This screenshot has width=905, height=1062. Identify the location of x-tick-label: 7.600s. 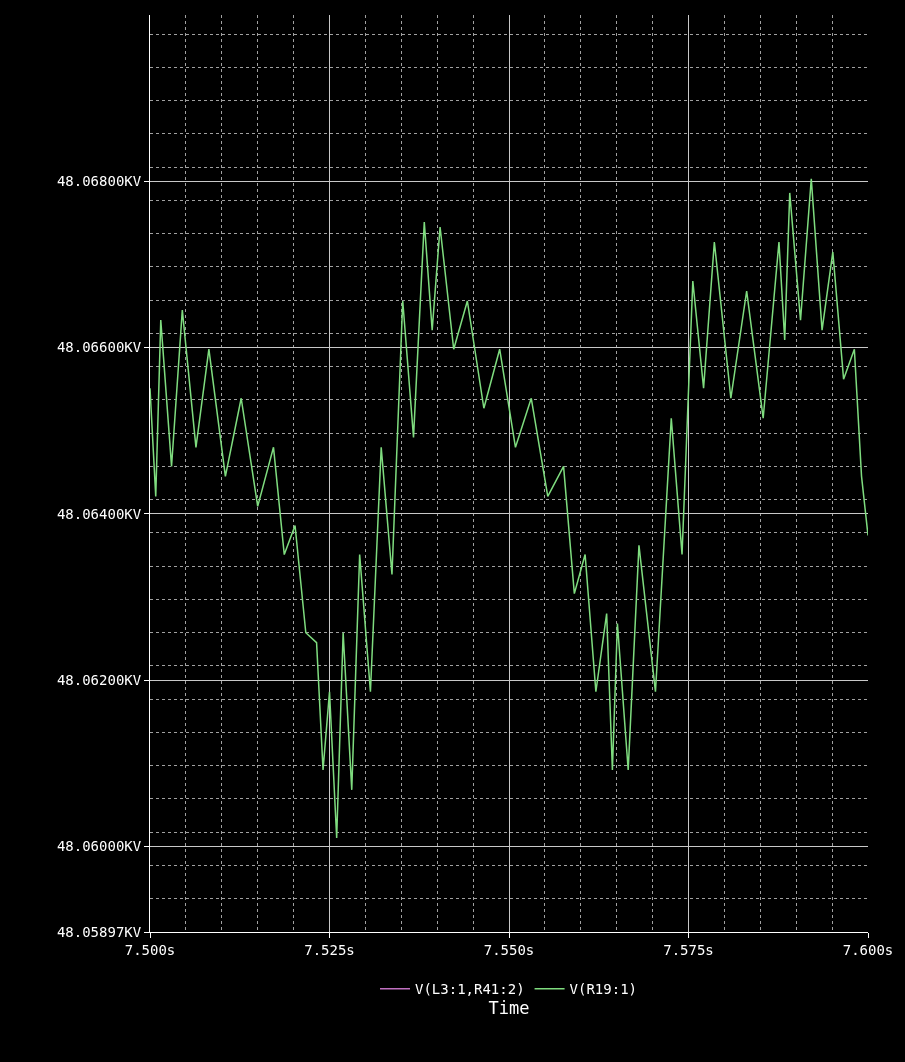
(868, 949).